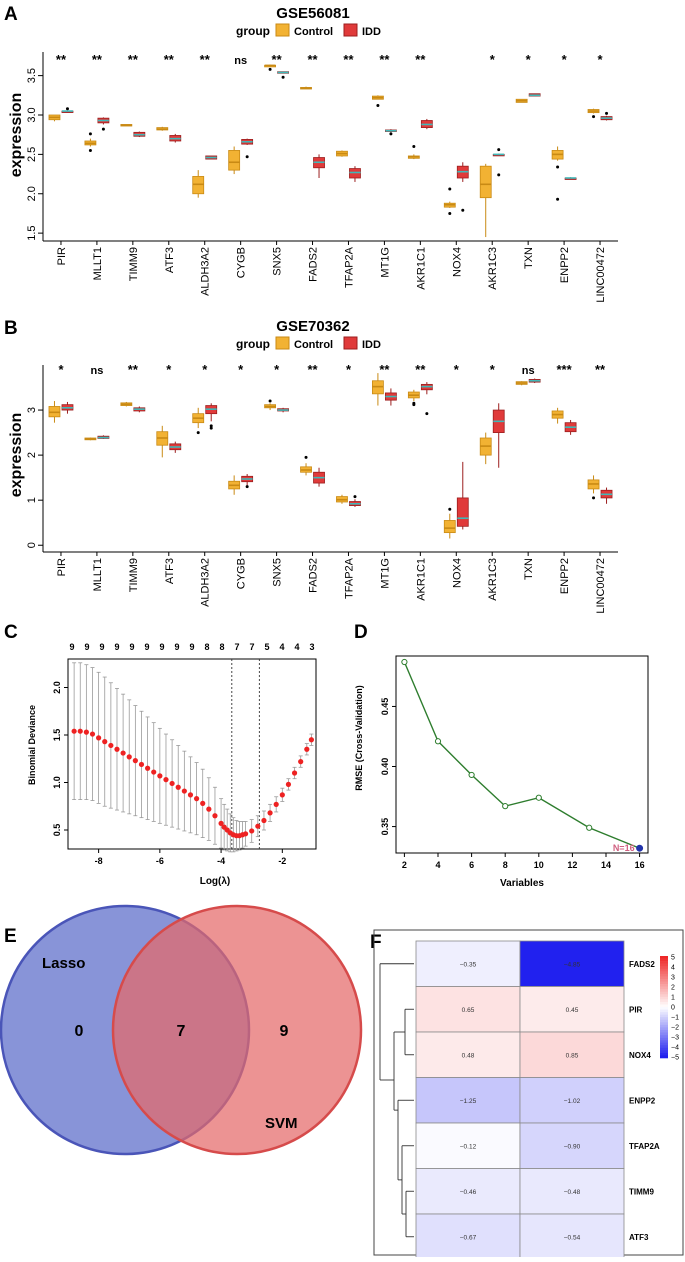  Describe the element at coordinates (529, 569) in the screenshot. I see `gene-label: TXN` at that location.